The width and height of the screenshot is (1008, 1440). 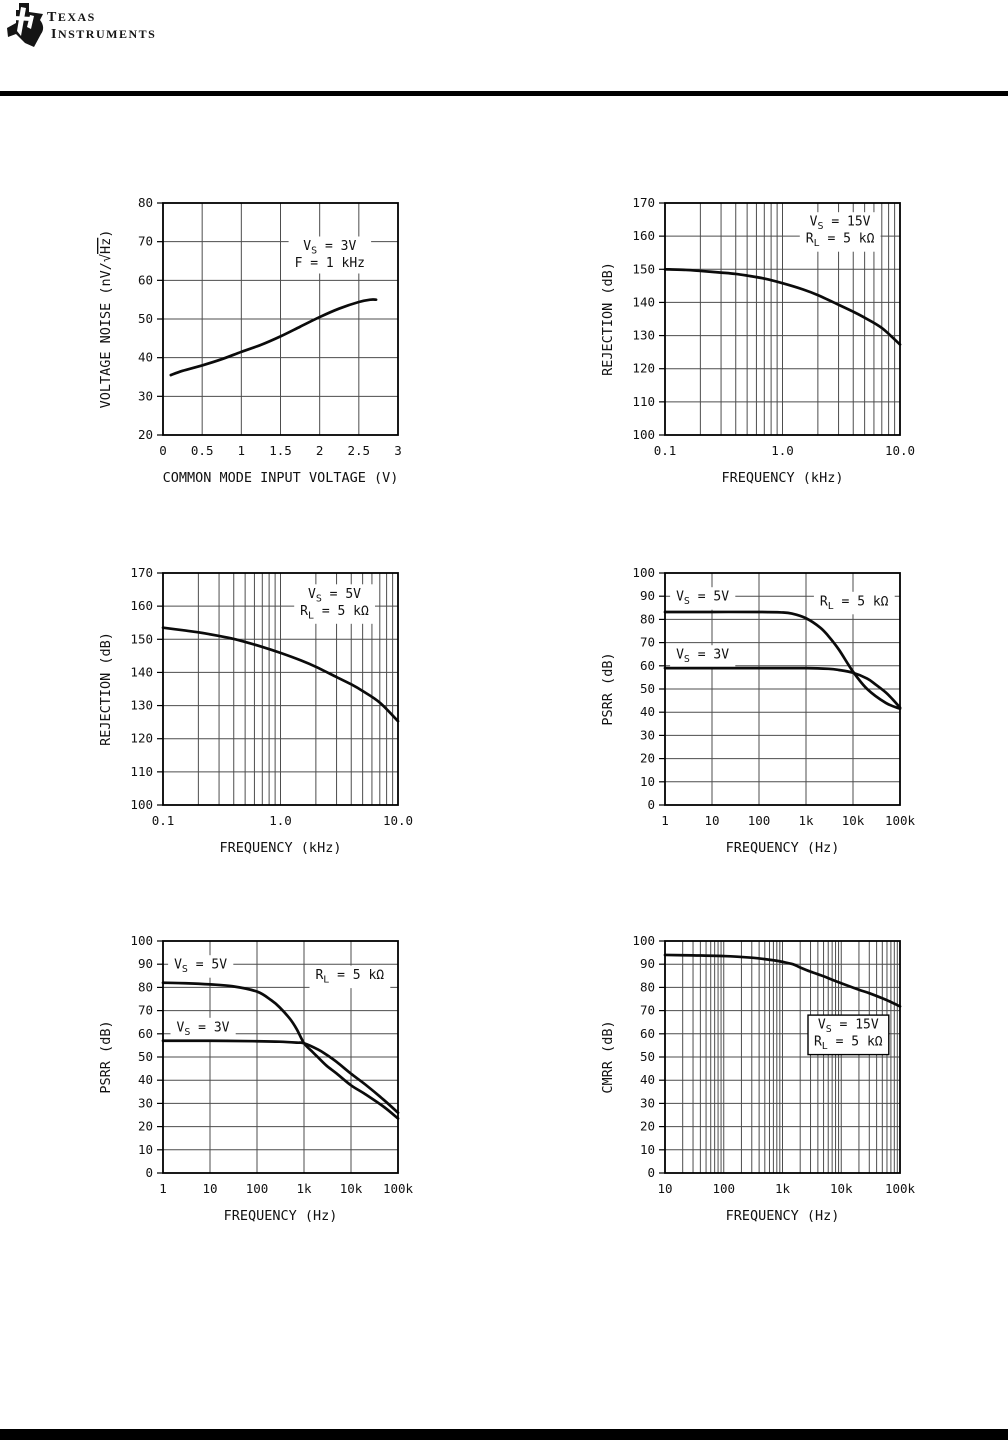 I want to click on x-axis-title: FREQUENCY (kHz), so click(x=281, y=848).